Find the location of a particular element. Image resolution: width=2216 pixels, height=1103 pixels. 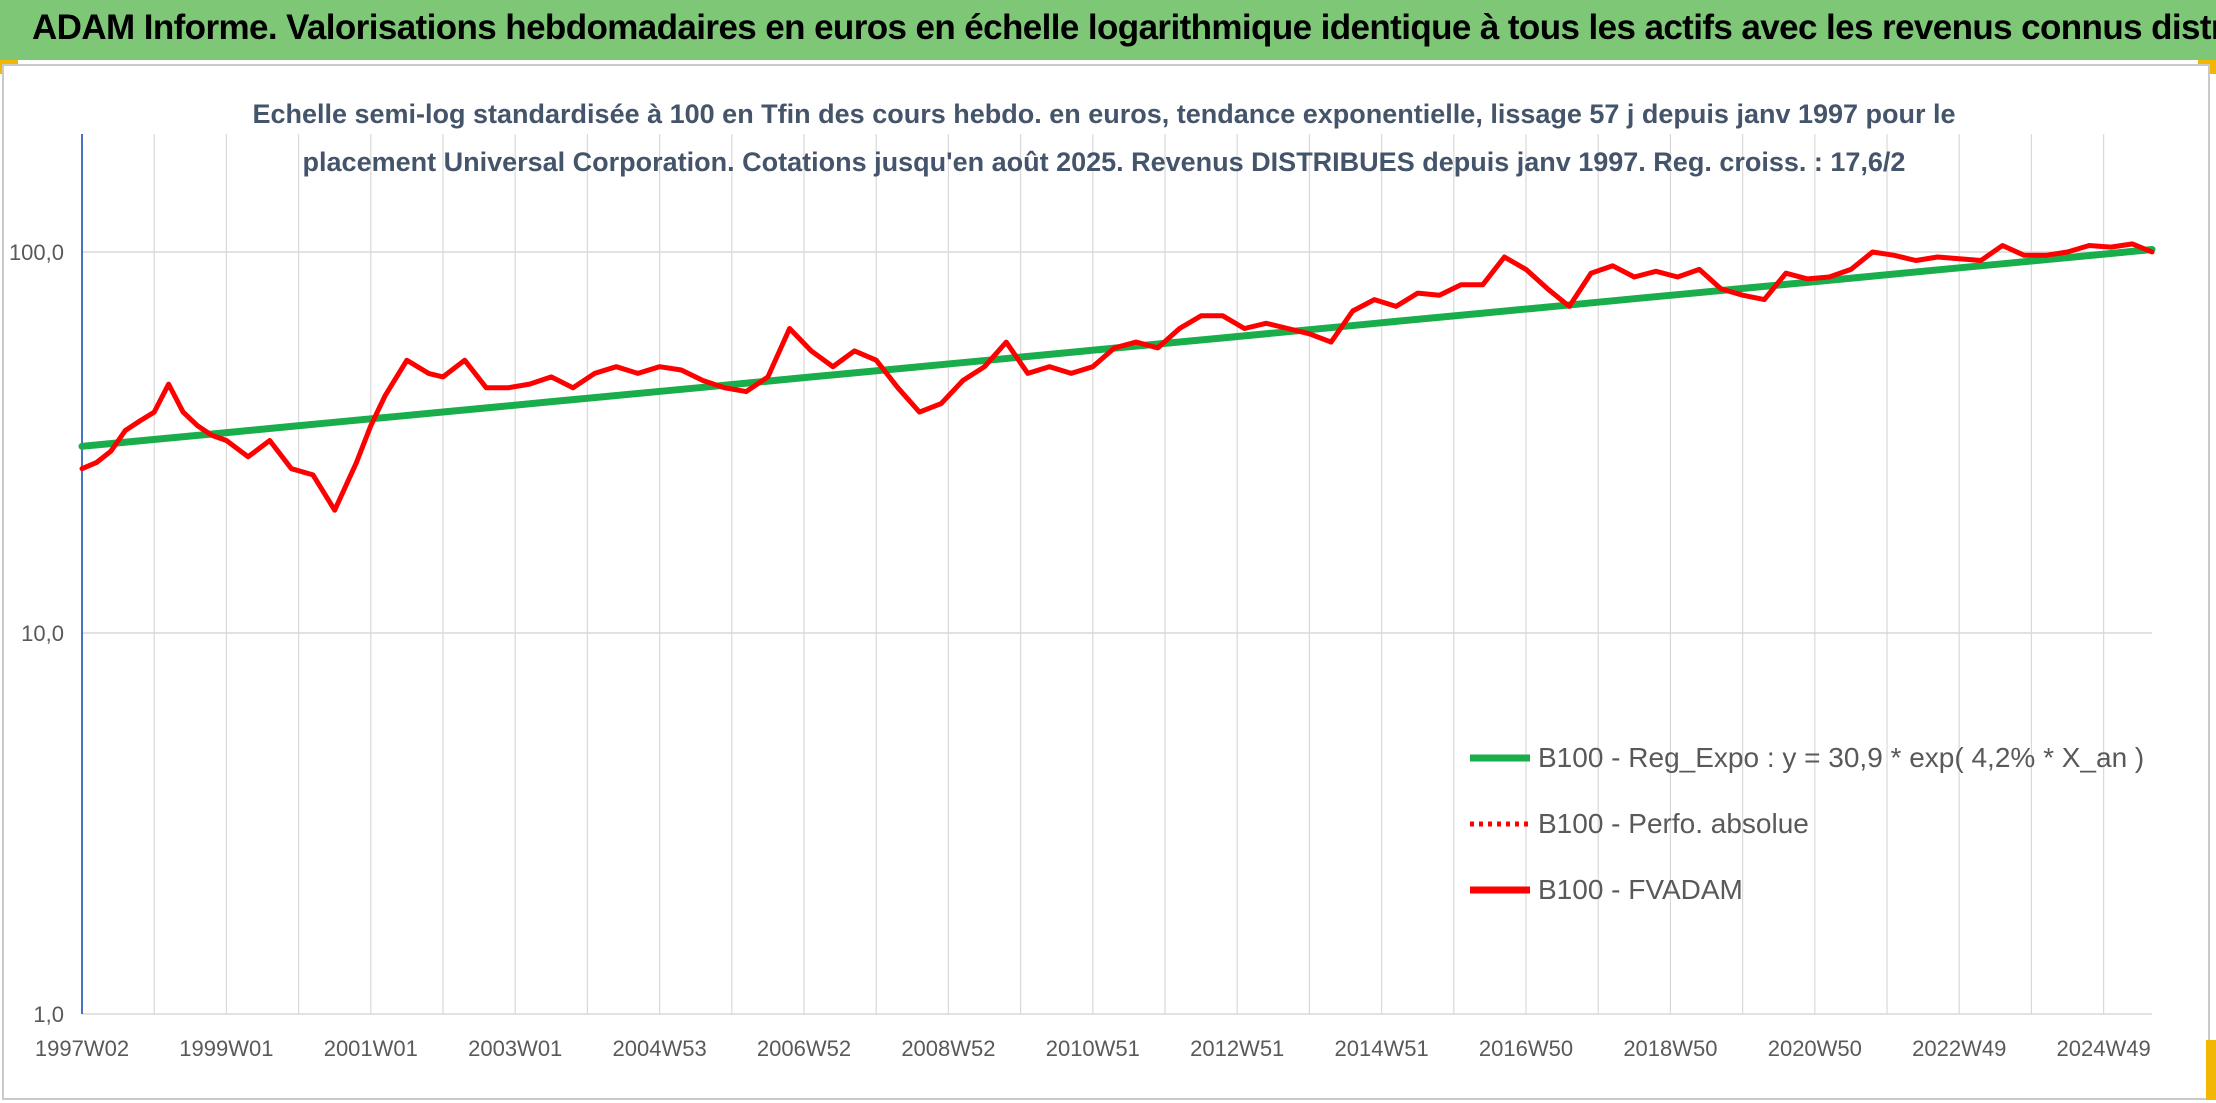

x-tick-label: 1997W02 is located at coordinates (82, 1048).